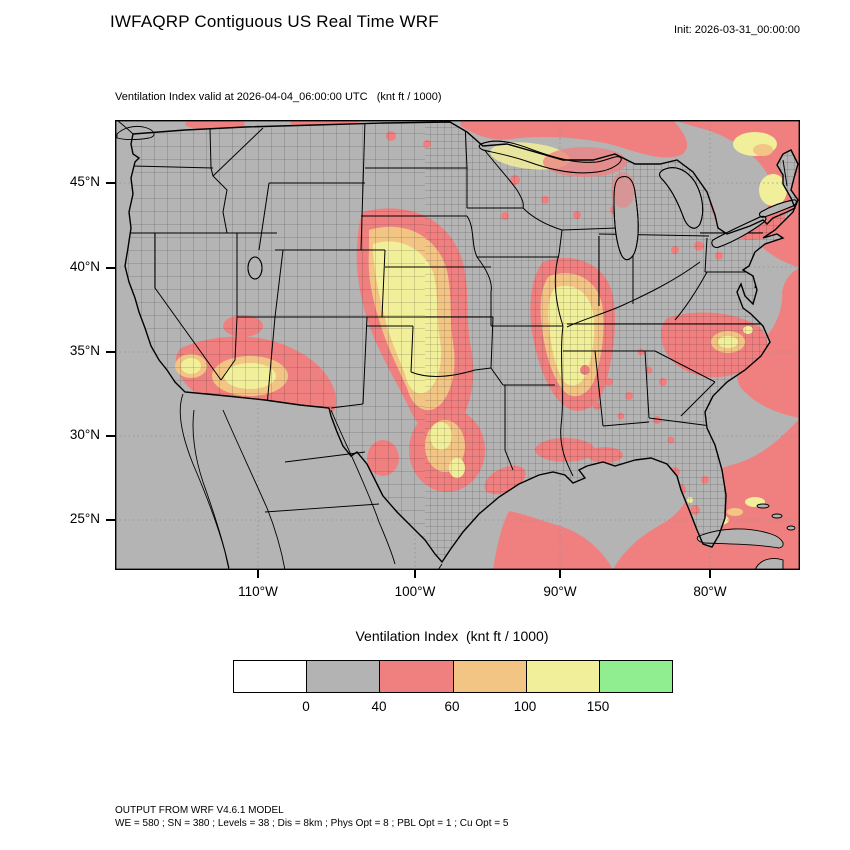  I want to click on legend-tick-0: 0, so click(306, 706).